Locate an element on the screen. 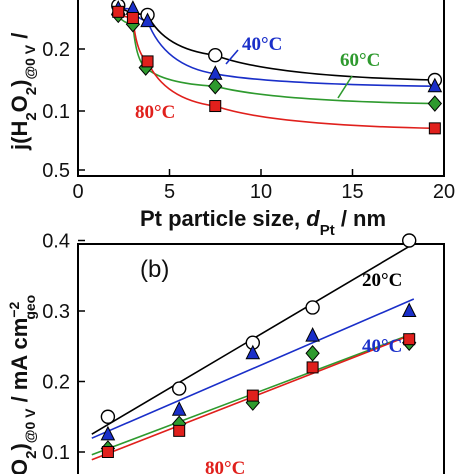 This screenshot has height=474, width=474. data-point-a-circle is located at coordinates (215, 55).